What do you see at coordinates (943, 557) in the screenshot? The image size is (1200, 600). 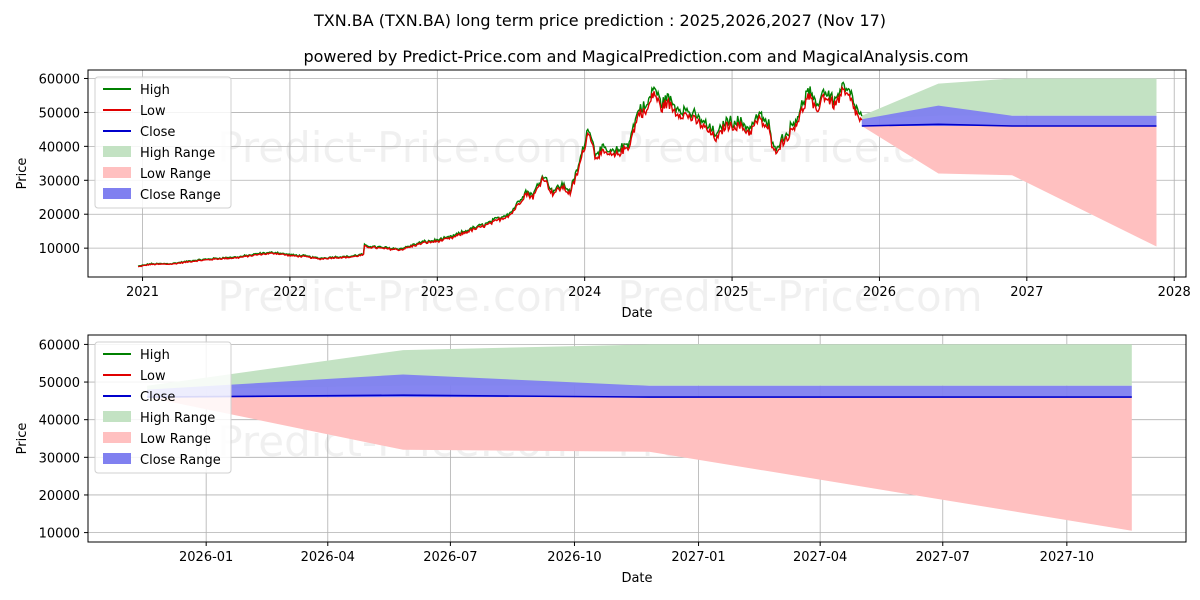 I see `x-tick-label: 2027-07` at bounding box center [943, 557].